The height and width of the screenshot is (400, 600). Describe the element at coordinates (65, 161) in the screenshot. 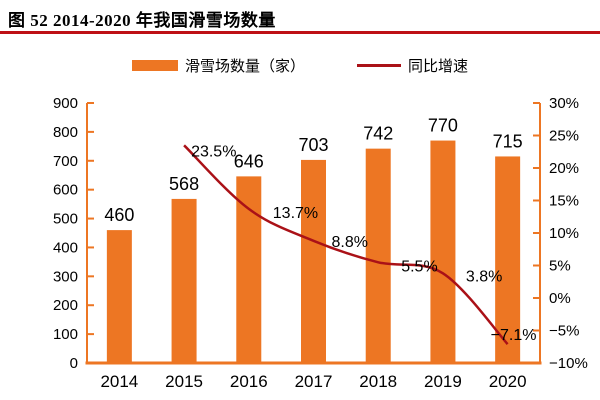

I see `left-axis-tick-label: 700` at that location.